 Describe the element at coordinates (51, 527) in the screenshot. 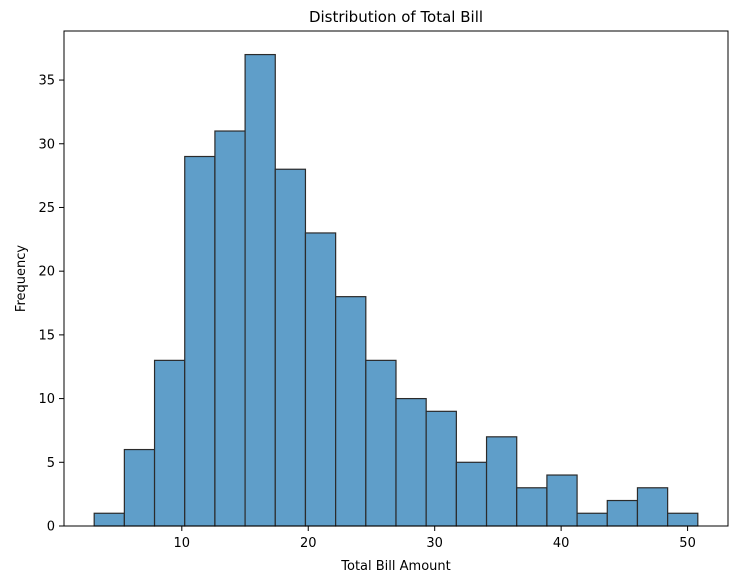

I see `y-tick-label: 0` at that location.